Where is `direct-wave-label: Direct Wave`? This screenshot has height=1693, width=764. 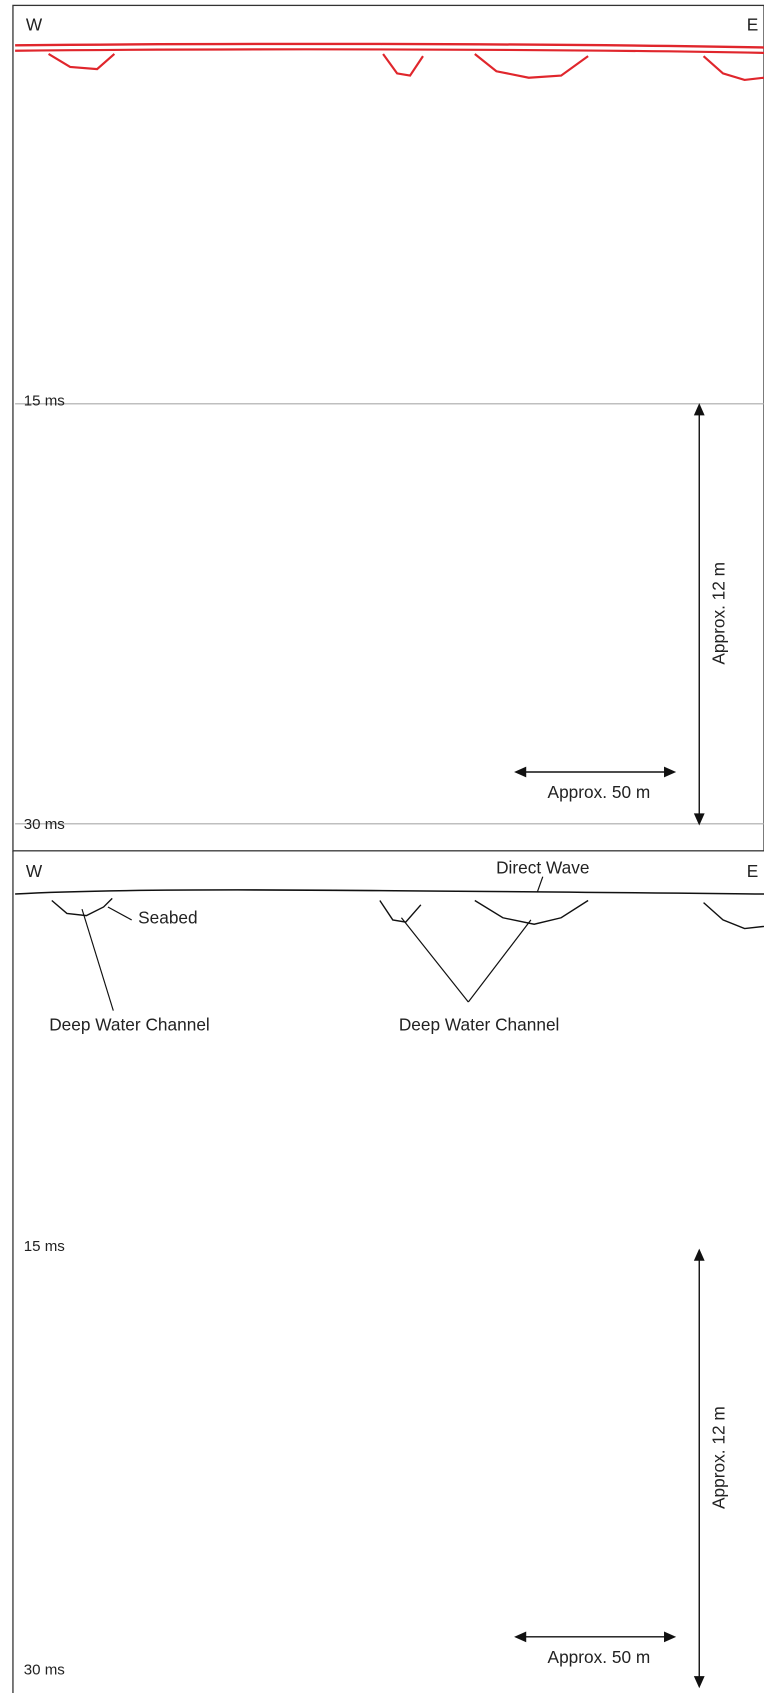 direct-wave-label: Direct Wave is located at coordinates (542, 868).